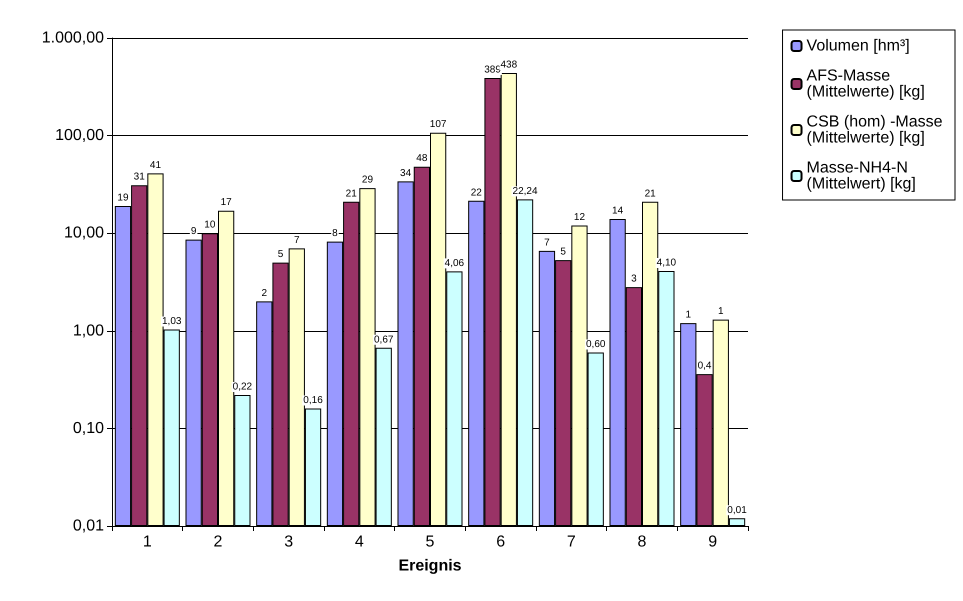 The image size is (963, 601). I want to click on x-tick-label: 3, so click(289, 542).